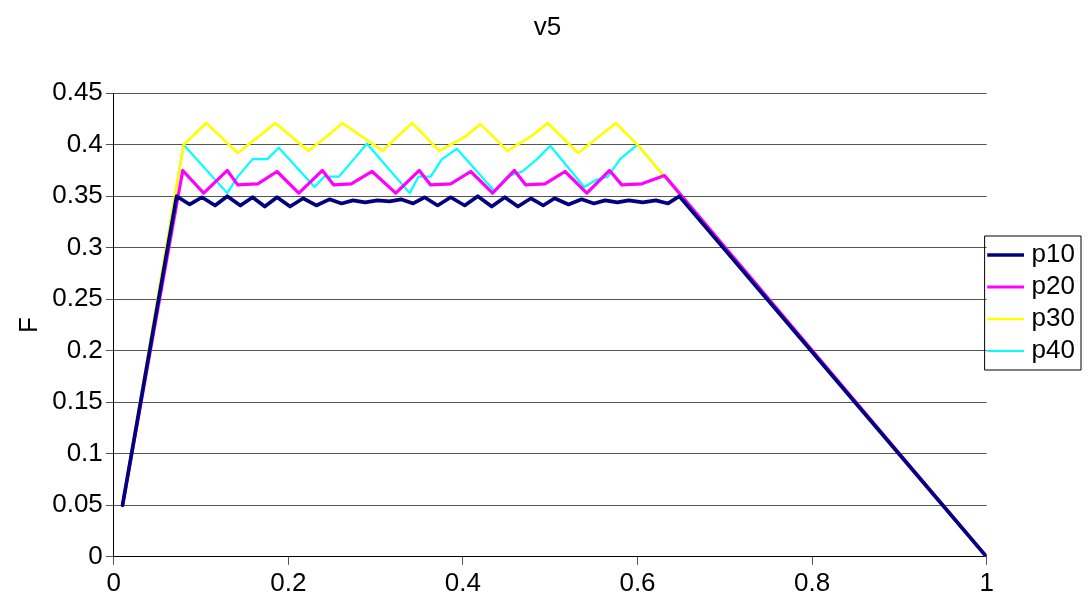 This screenshot has height=602, width=1091. I want to click on y-axis-title: F, so click(27, 325).